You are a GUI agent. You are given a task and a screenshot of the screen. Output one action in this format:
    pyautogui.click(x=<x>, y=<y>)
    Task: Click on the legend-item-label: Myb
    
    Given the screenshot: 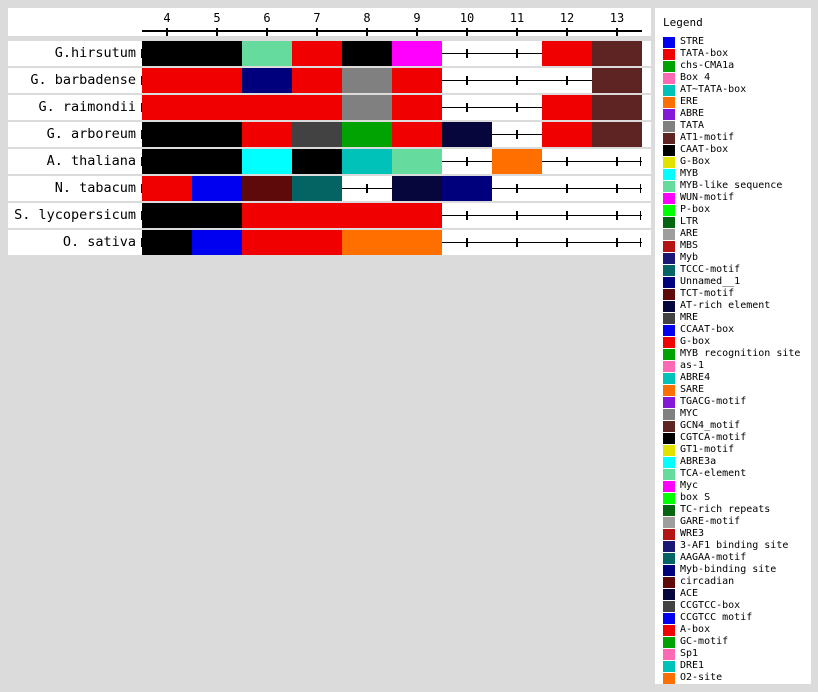 What is the action you would take?
    pyautogui.click(x=689, y=257)
    